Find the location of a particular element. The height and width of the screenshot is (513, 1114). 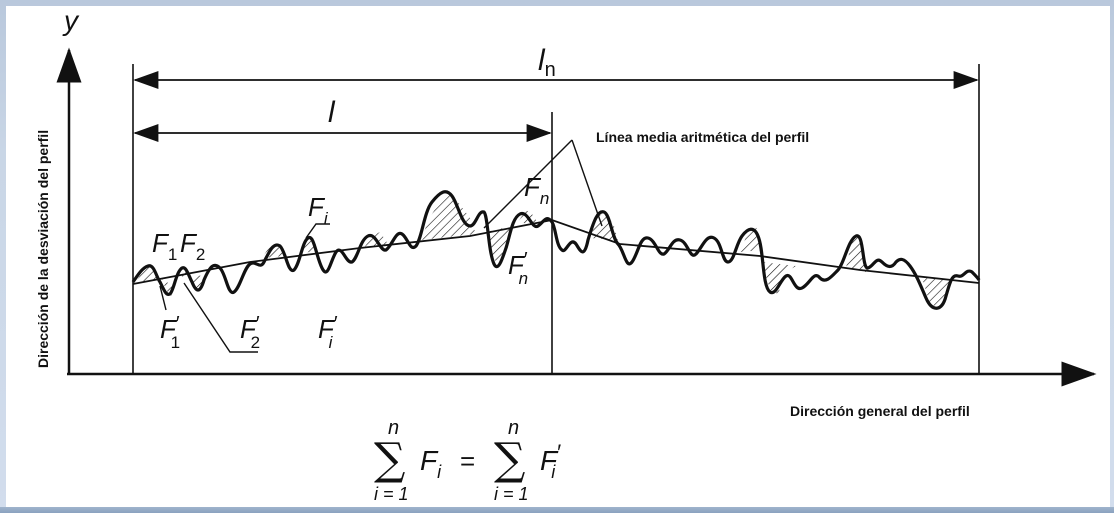

label-fn-prime: F′ n is located at coordinates (518, 268).